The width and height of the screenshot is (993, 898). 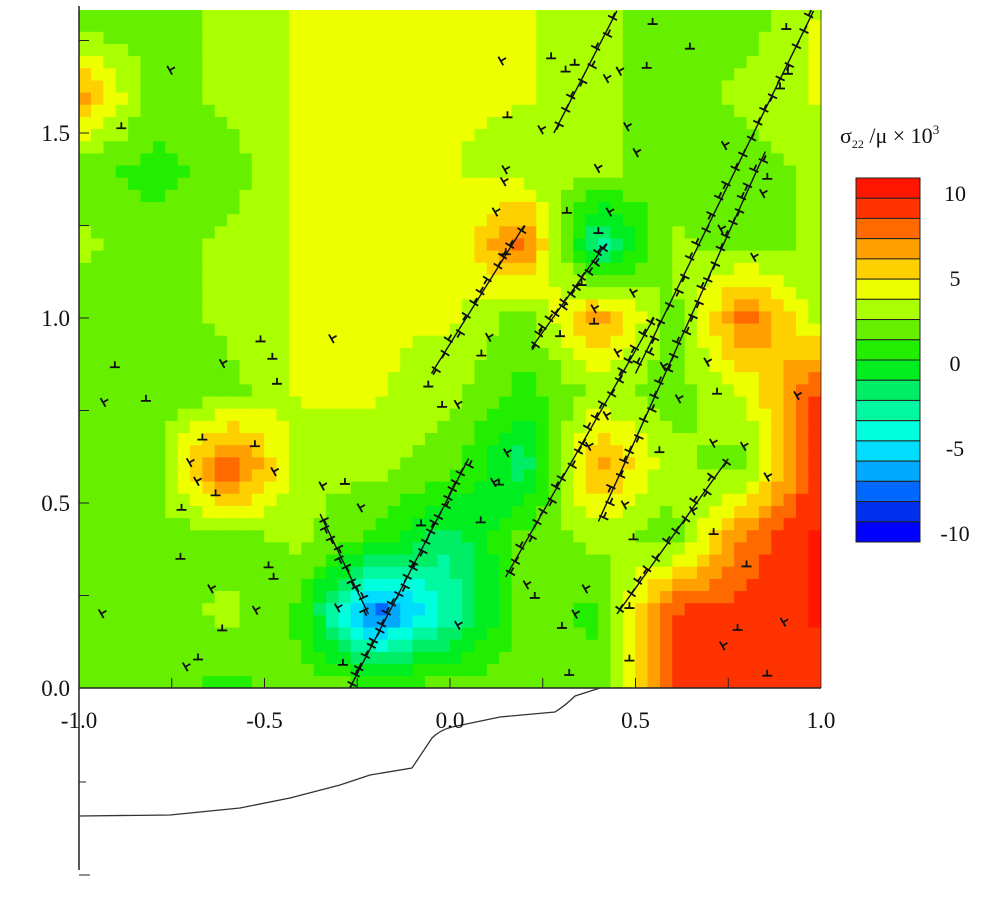 What do you see at coordinates (888, 431) in the screenshot?
I see `colorbar-band` at bounding box center [888, 431].